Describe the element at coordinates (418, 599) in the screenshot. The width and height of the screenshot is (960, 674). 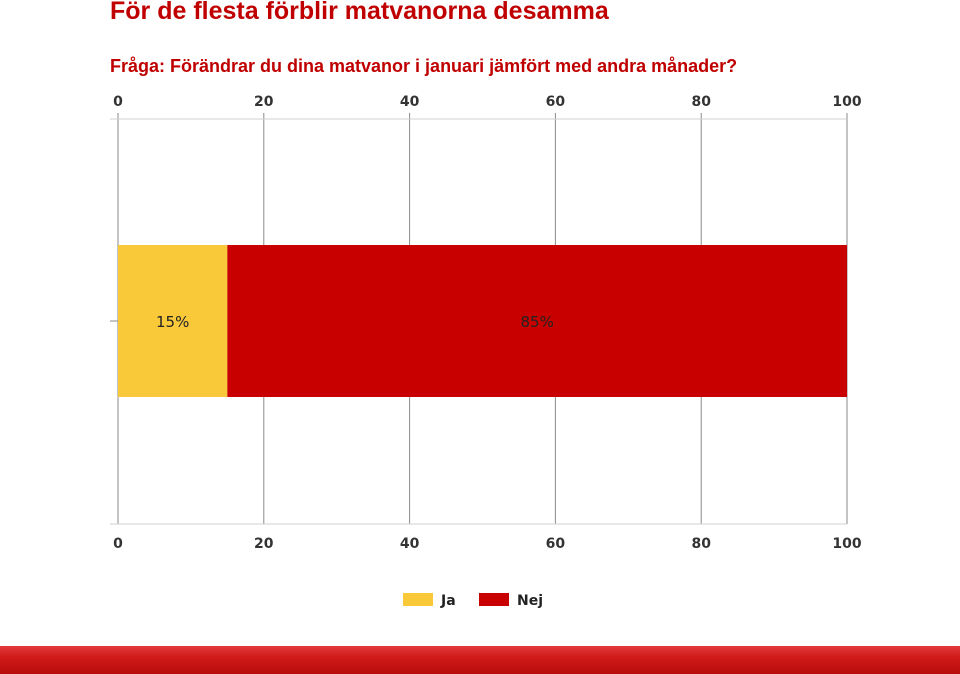
I see `legend-swatch-ja` at that location.